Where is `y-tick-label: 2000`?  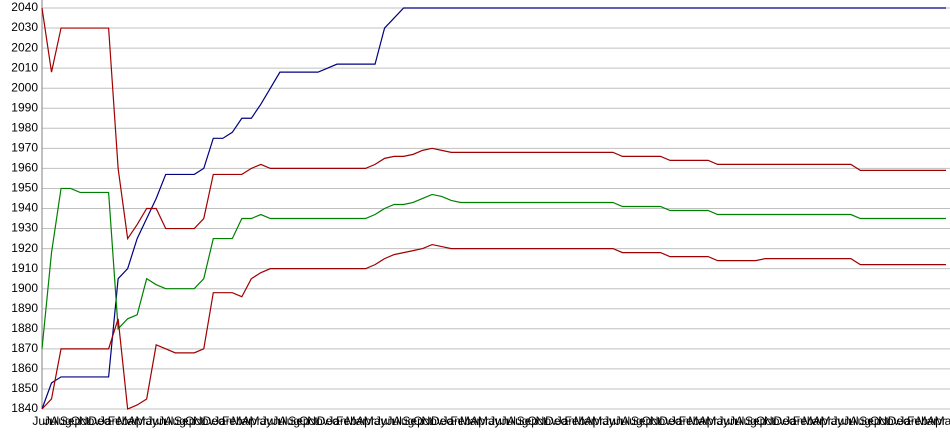 y-tick-label: 2000 is located at coordinates (24, 87).